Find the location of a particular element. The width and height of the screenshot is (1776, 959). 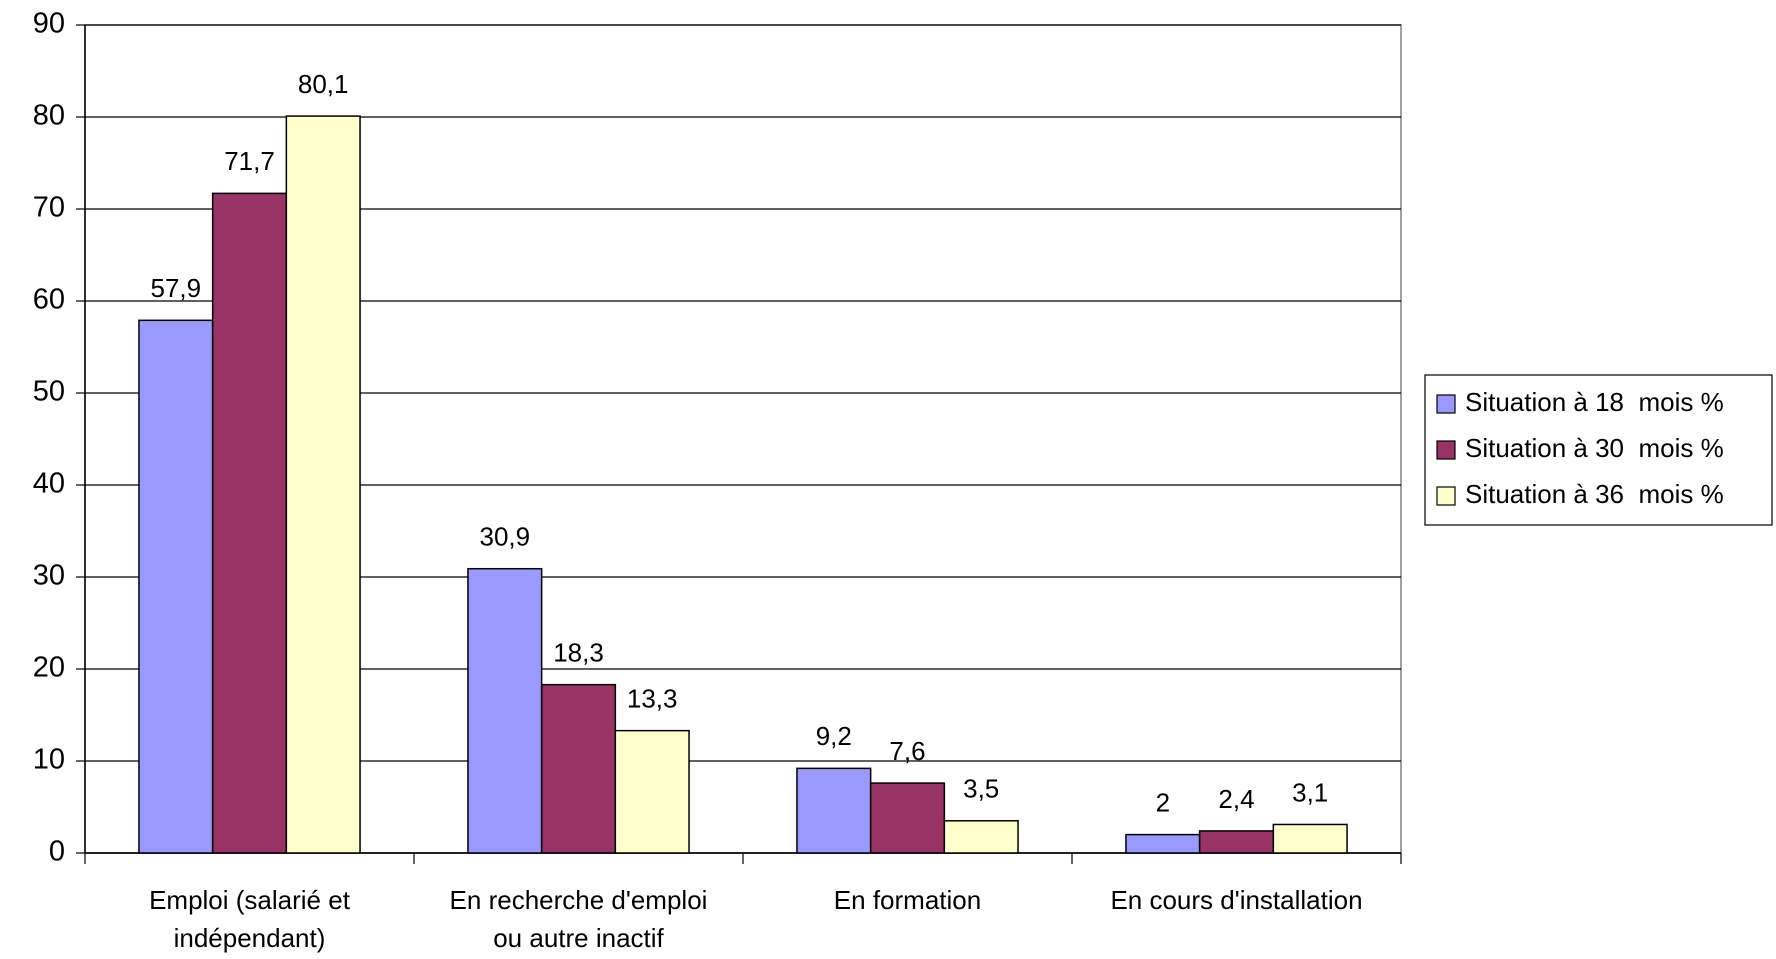

value-label: 2,4 is located at coordinates (1236, 799).